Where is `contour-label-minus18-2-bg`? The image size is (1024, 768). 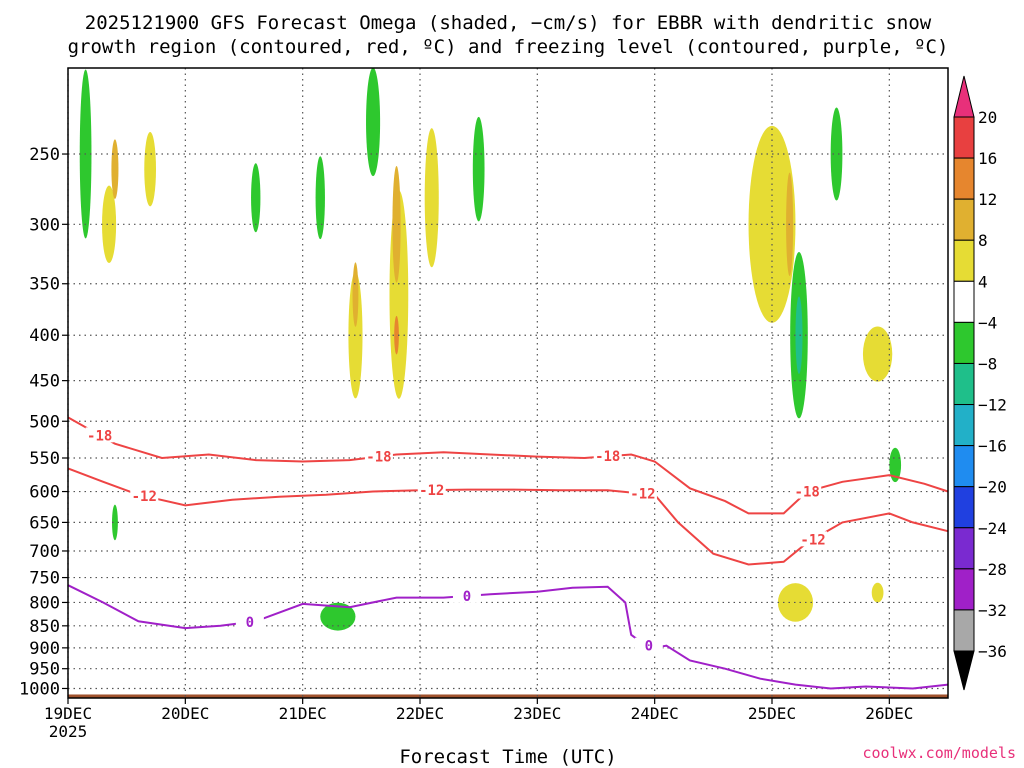
contour-label-minus18-2-bg is located at coordinates (607, 456).